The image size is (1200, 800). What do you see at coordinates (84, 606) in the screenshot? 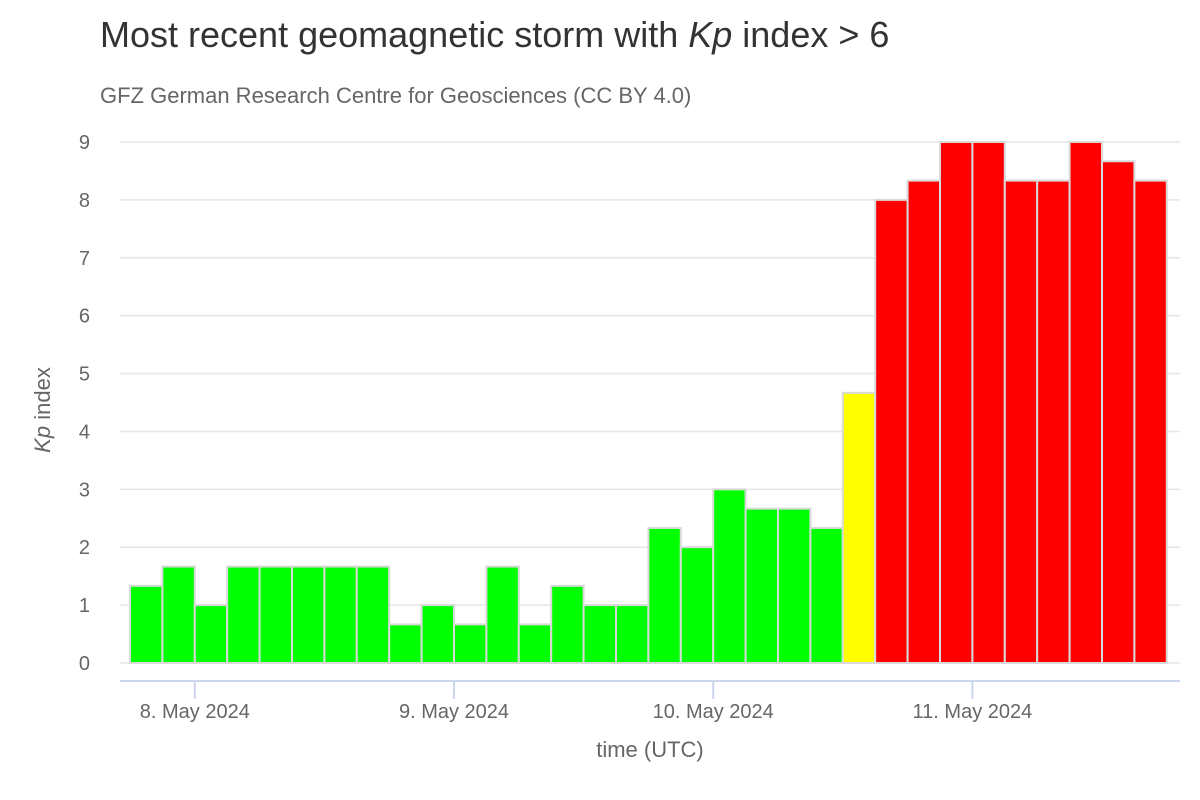
I see `y-tick-label: 1` at bounding box center [84, 606].